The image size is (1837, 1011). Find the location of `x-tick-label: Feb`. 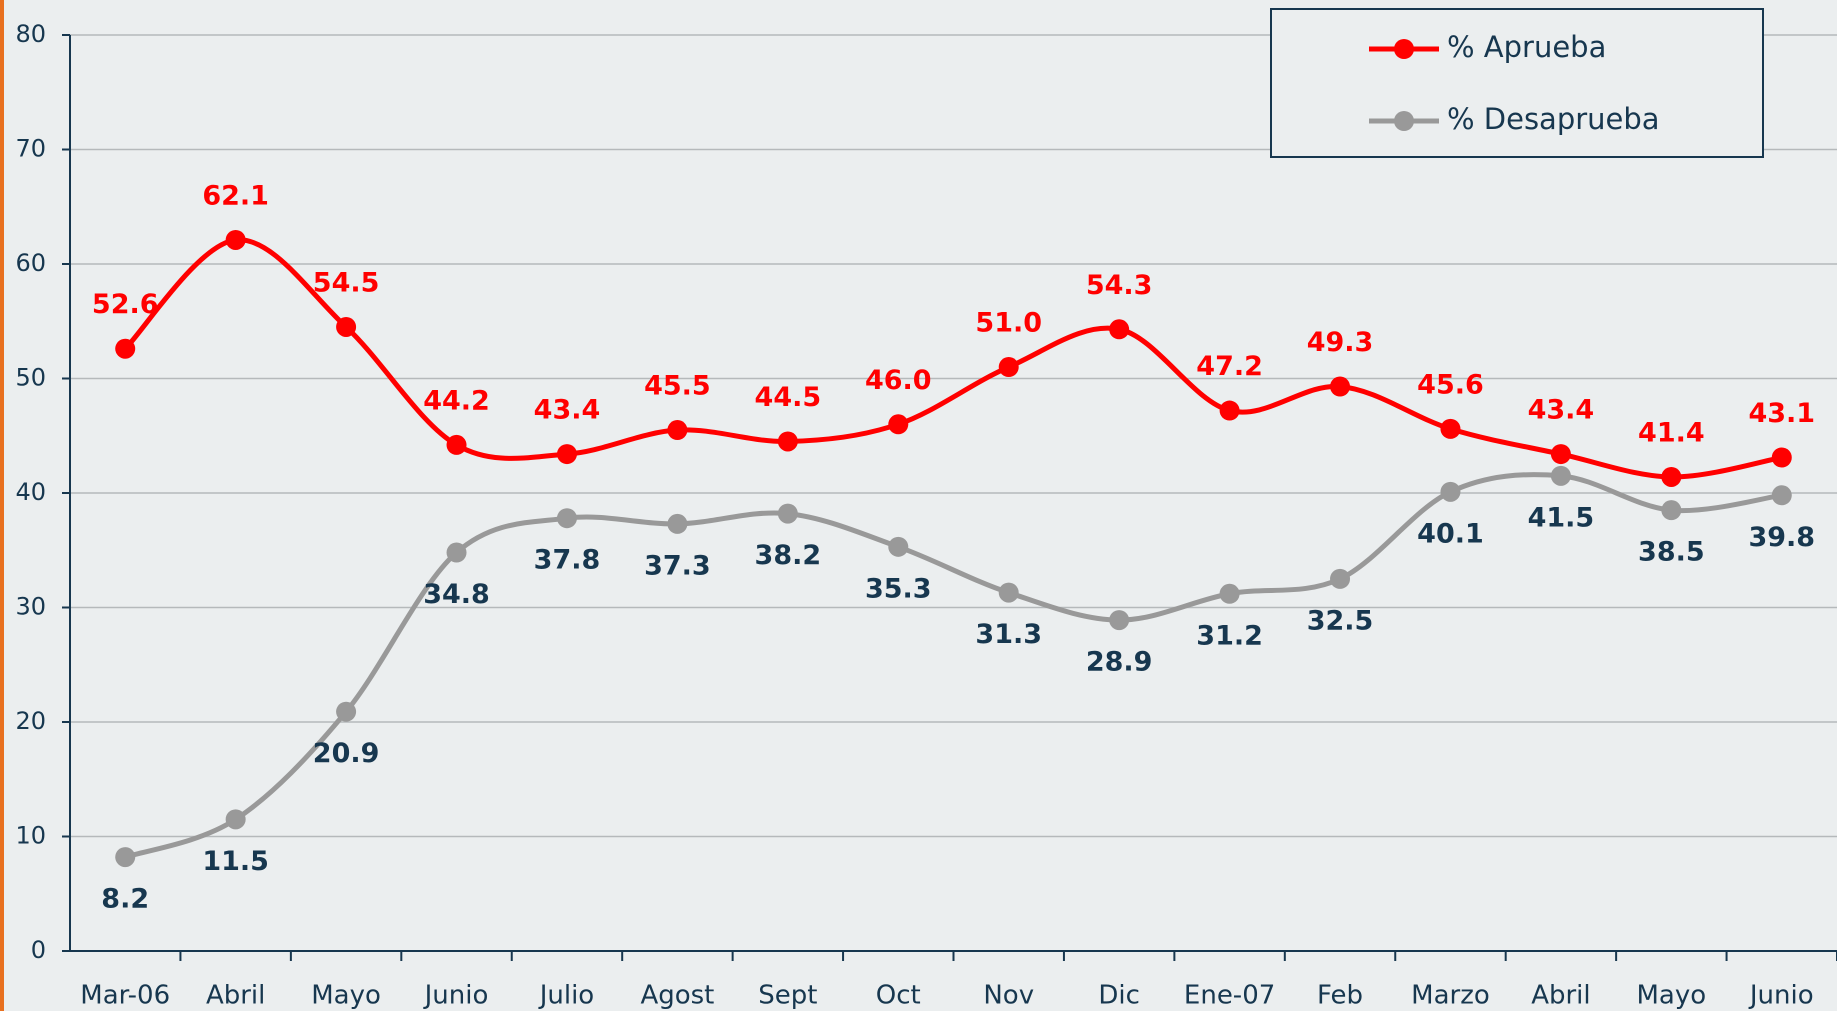

x-tick-label: Feb is located at coordinates (1340, 996).